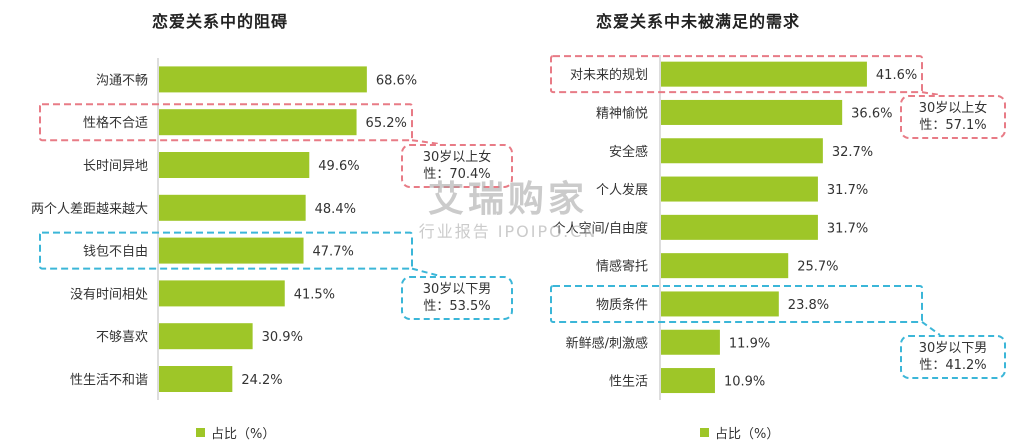 This screenshot has width=1016, height=444. I want to click on value-label: 30.9%, so click(282, 337).